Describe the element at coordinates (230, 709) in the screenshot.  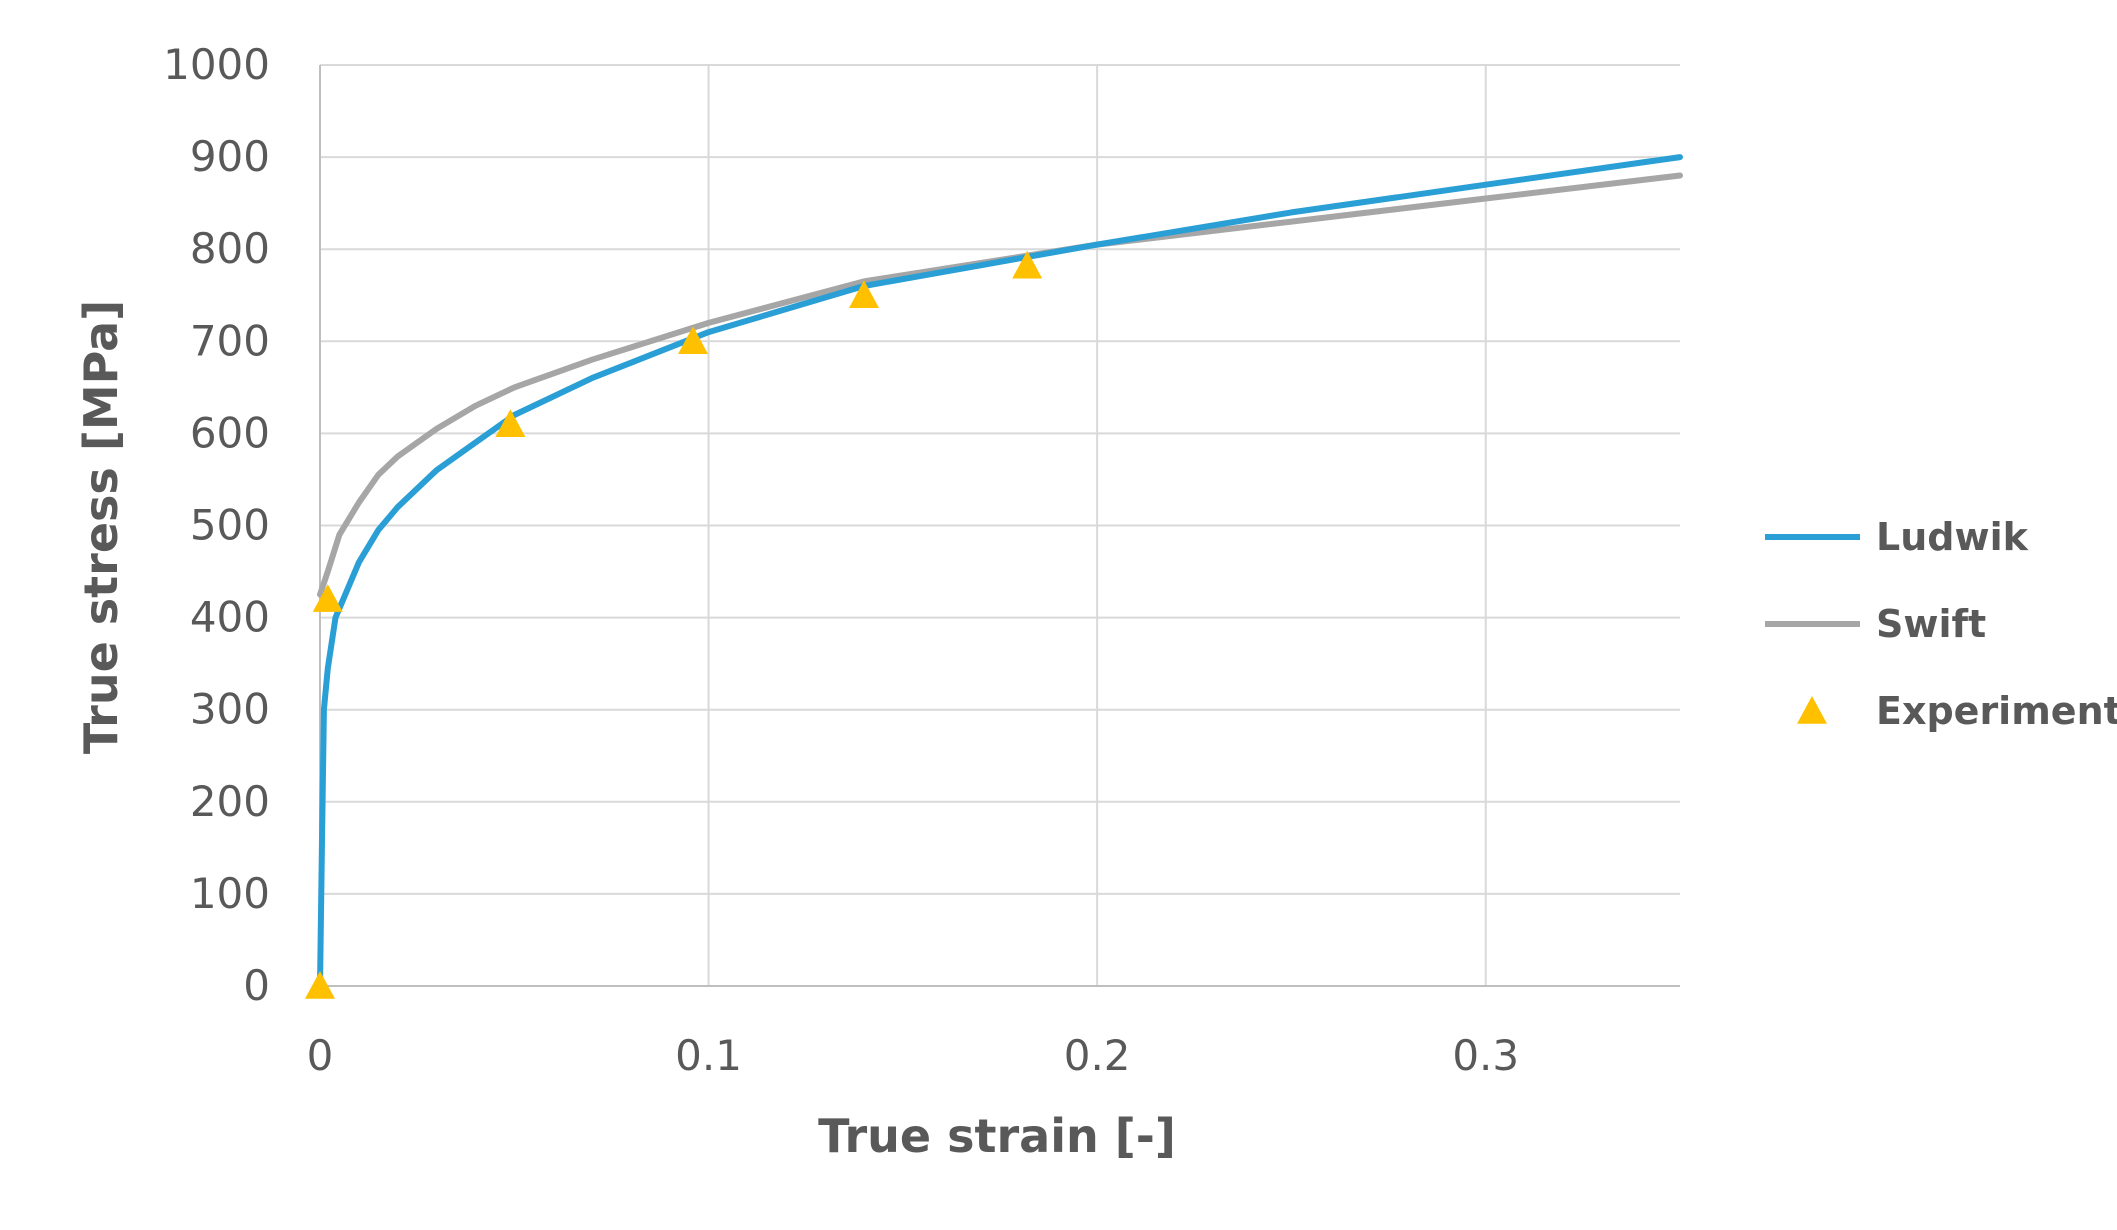
I see `y-tick-label: 300` at that location.